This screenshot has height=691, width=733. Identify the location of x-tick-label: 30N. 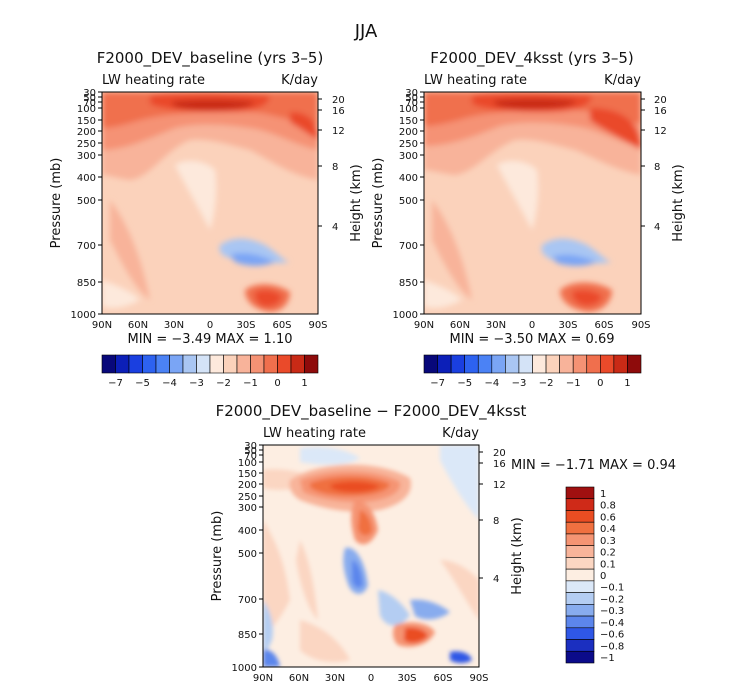
(496, 325).